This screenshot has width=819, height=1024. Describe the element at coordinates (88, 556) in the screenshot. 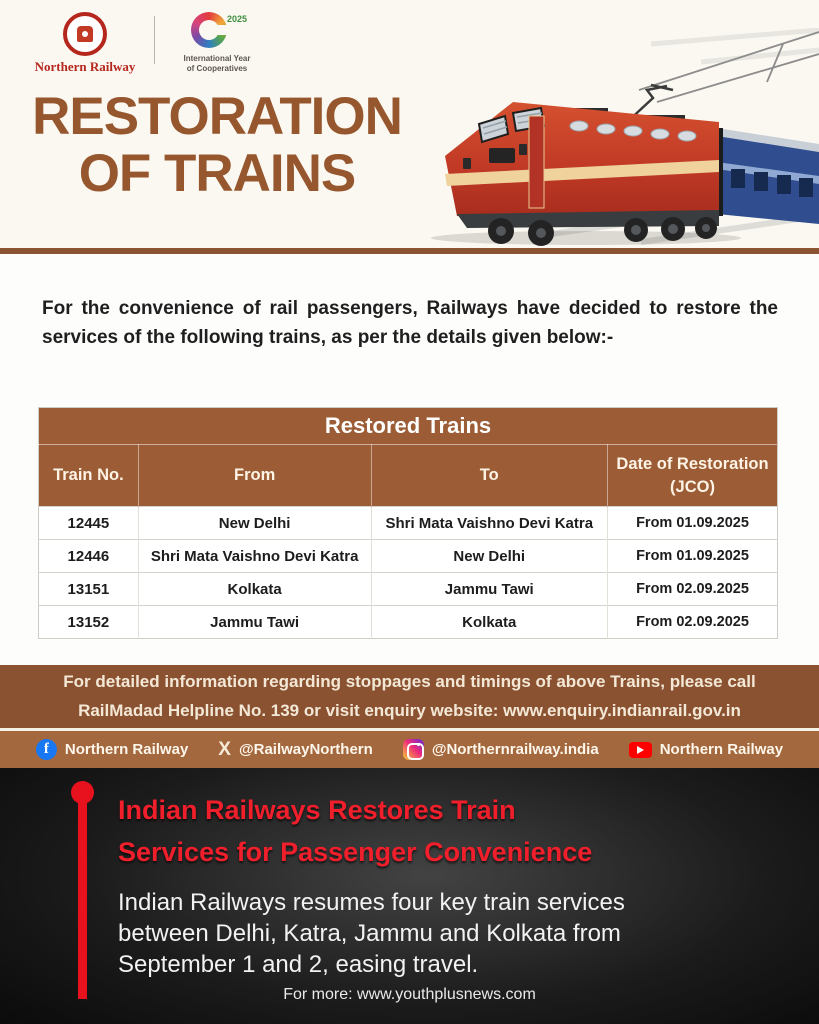

I see `cell-train-no: 12446` at that location.